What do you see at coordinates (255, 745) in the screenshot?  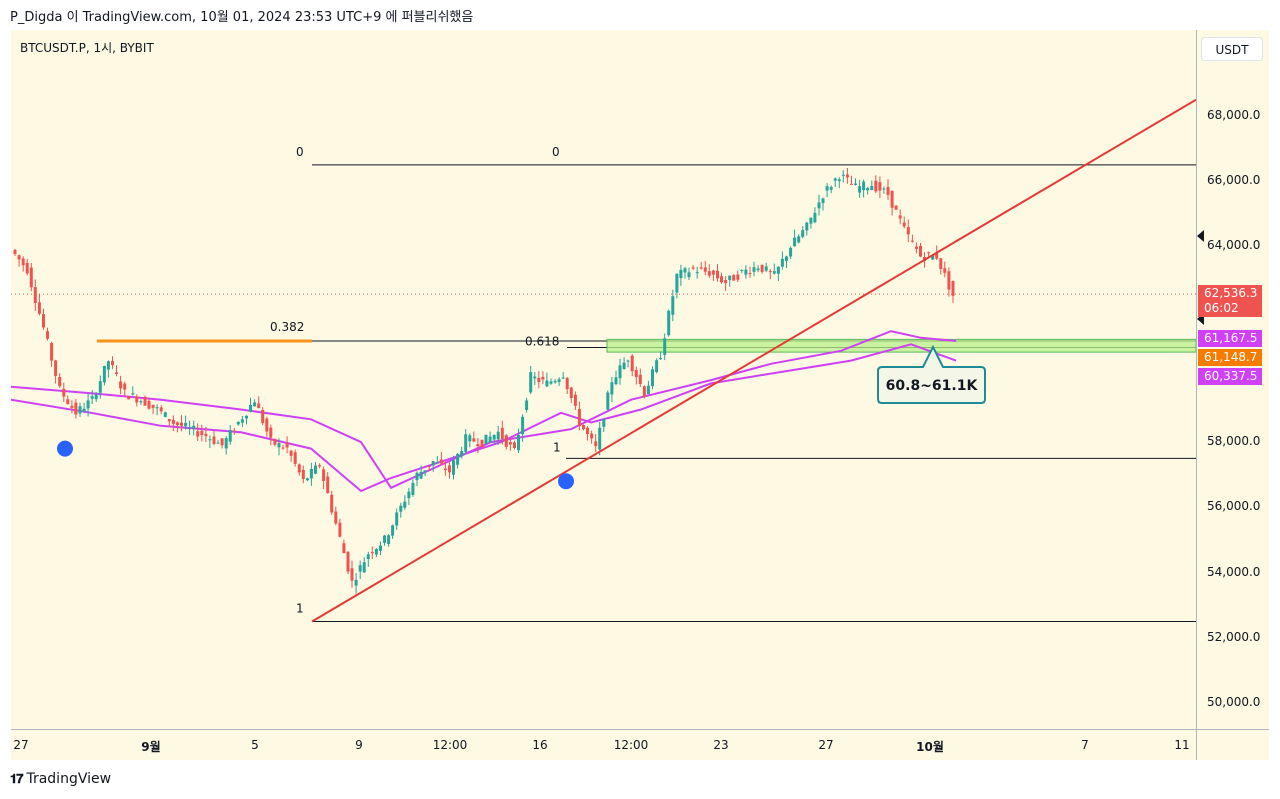 I see `time-tick-label: 5` at bounding box center [255, 745].